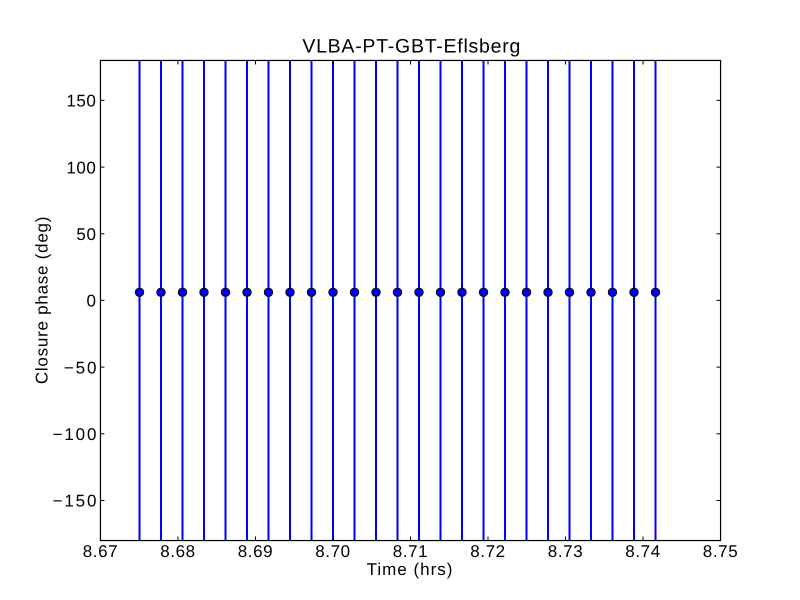 Image resolution: width=800 pixels, height=600 pixels. Describe the element at coordinates (411, 551) in the screenshot. I see `svg-text: 8.71` at that location.